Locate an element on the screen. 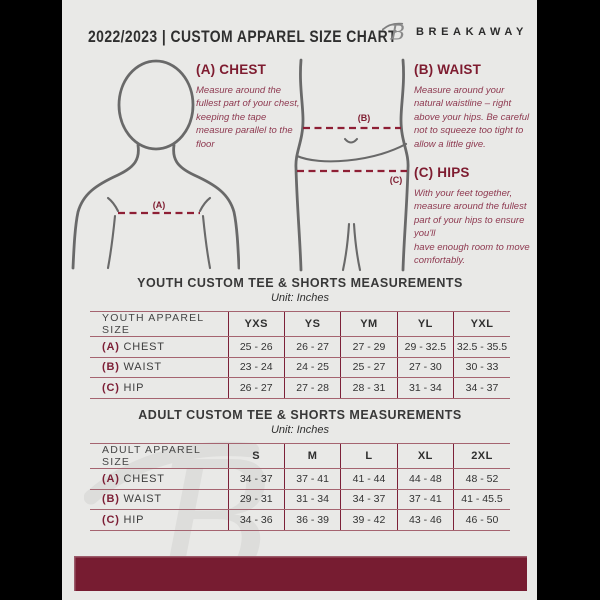  adult-table-title: ADULT CUSTOM TEE & SHORTS MEASUREMENTS is located at coordinates (300, 415).